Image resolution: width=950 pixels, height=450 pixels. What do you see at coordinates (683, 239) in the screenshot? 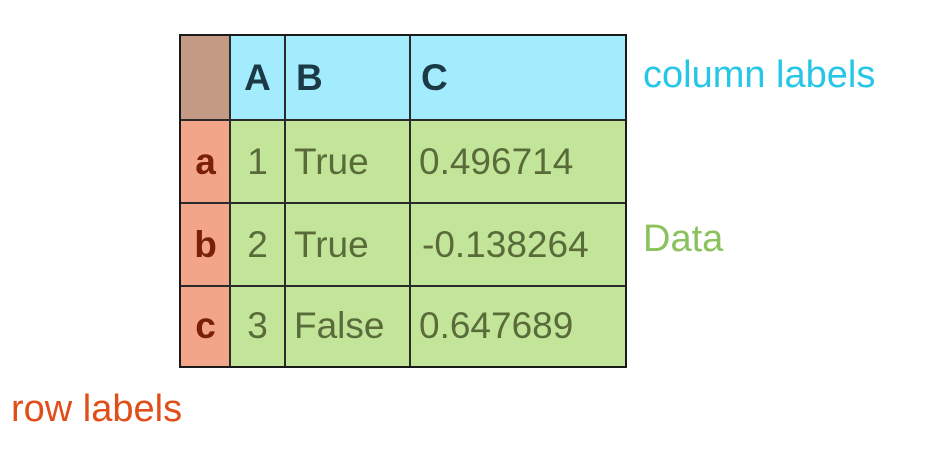
I see `data-annotation: Data` at bounding box center [683, 239].